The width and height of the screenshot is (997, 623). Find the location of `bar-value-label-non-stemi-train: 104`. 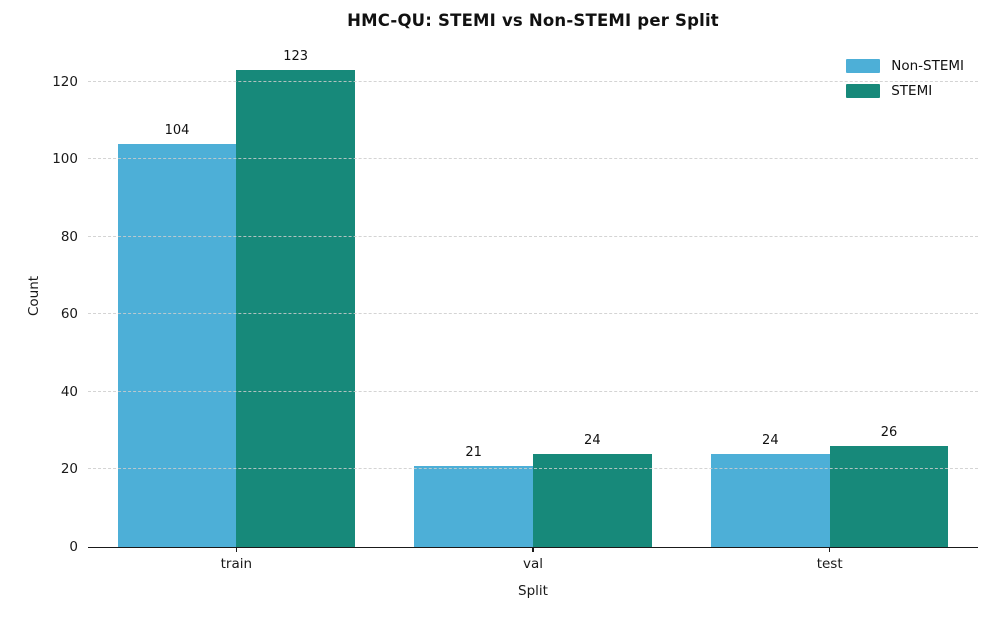

bar-value-label-non-stemi-train: 104 is located at coordinates (177, 130).